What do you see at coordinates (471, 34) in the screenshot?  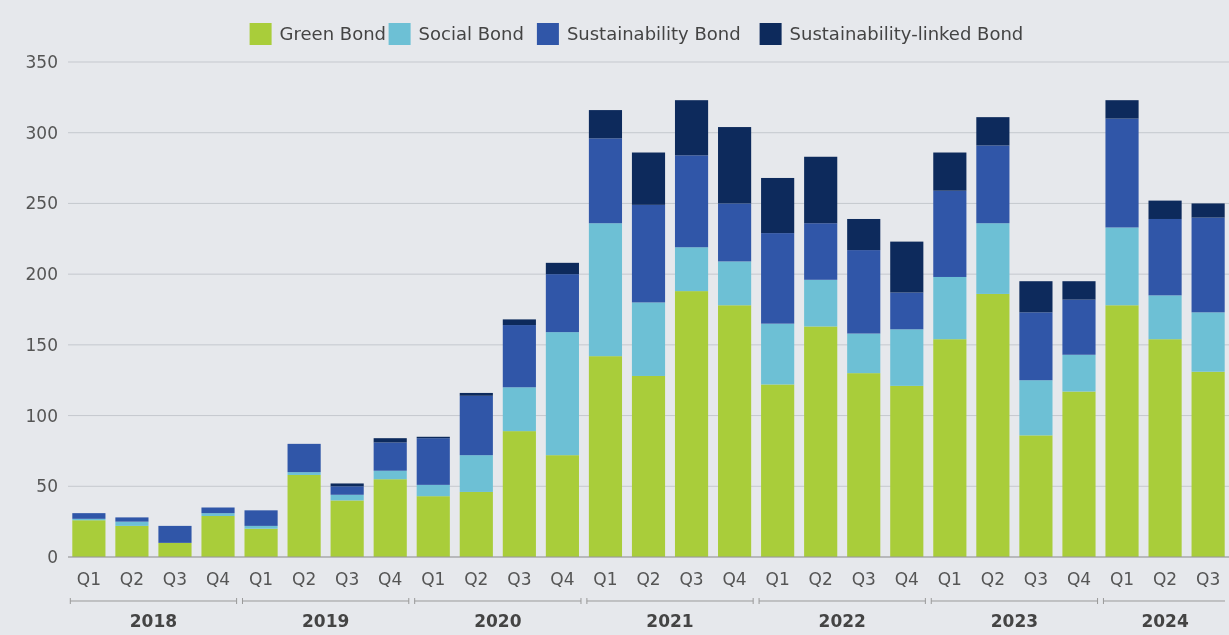 I see `legend-label: Social Bond` at bounding box center [471, 34].